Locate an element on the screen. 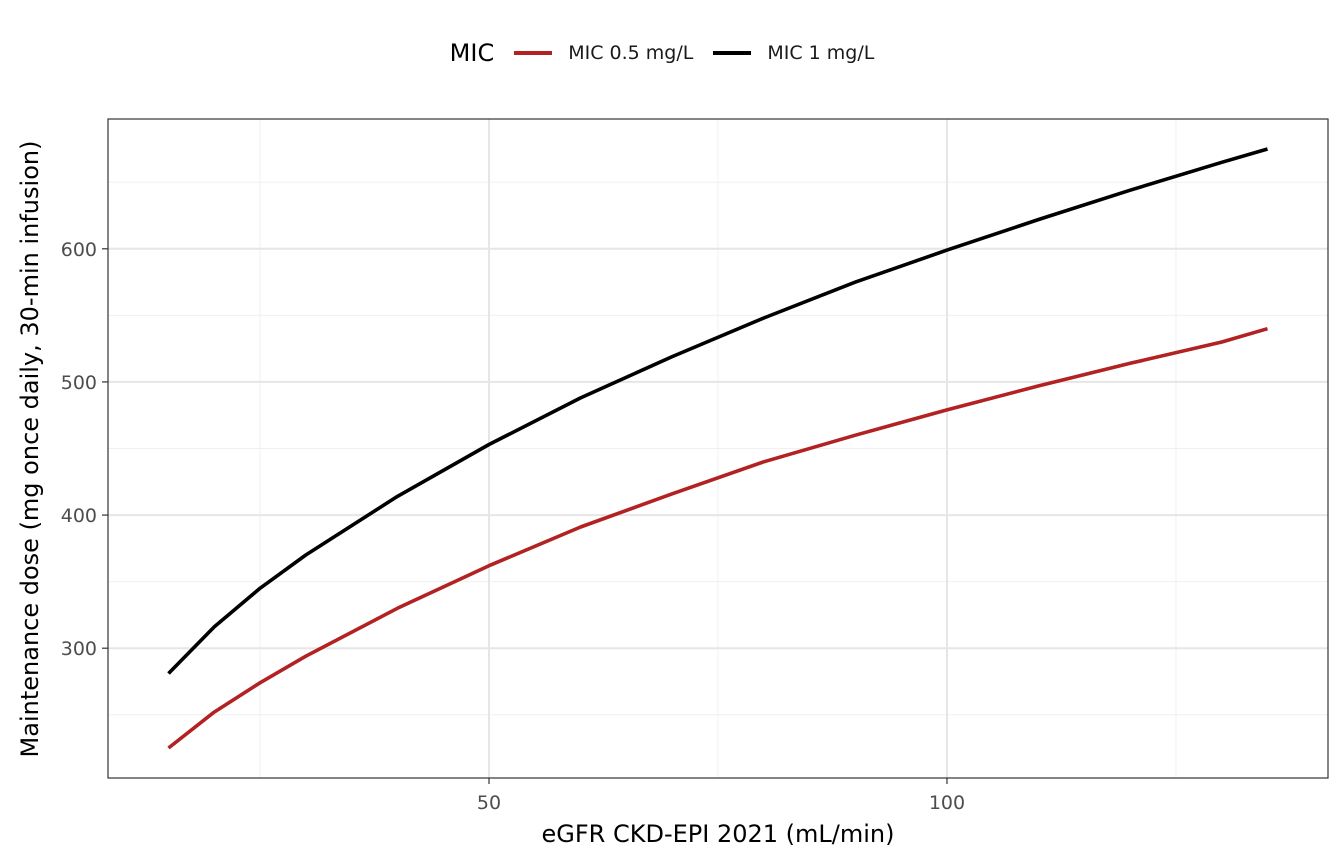 The image size is (1344, 864). y-tick-label: 300 is located at coordinates (79, 649).